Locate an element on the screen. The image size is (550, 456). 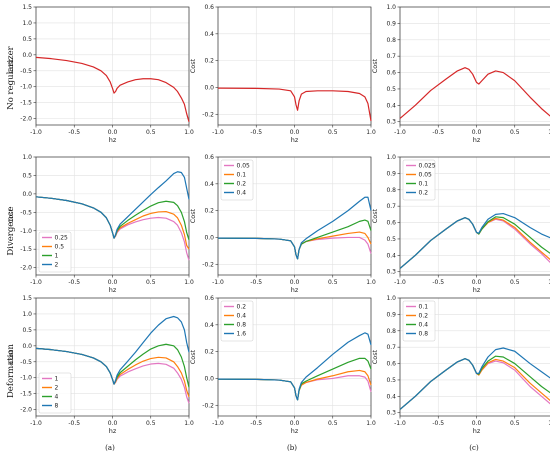
row-label-divergence: Divergence is located at coordinates (11, 230).